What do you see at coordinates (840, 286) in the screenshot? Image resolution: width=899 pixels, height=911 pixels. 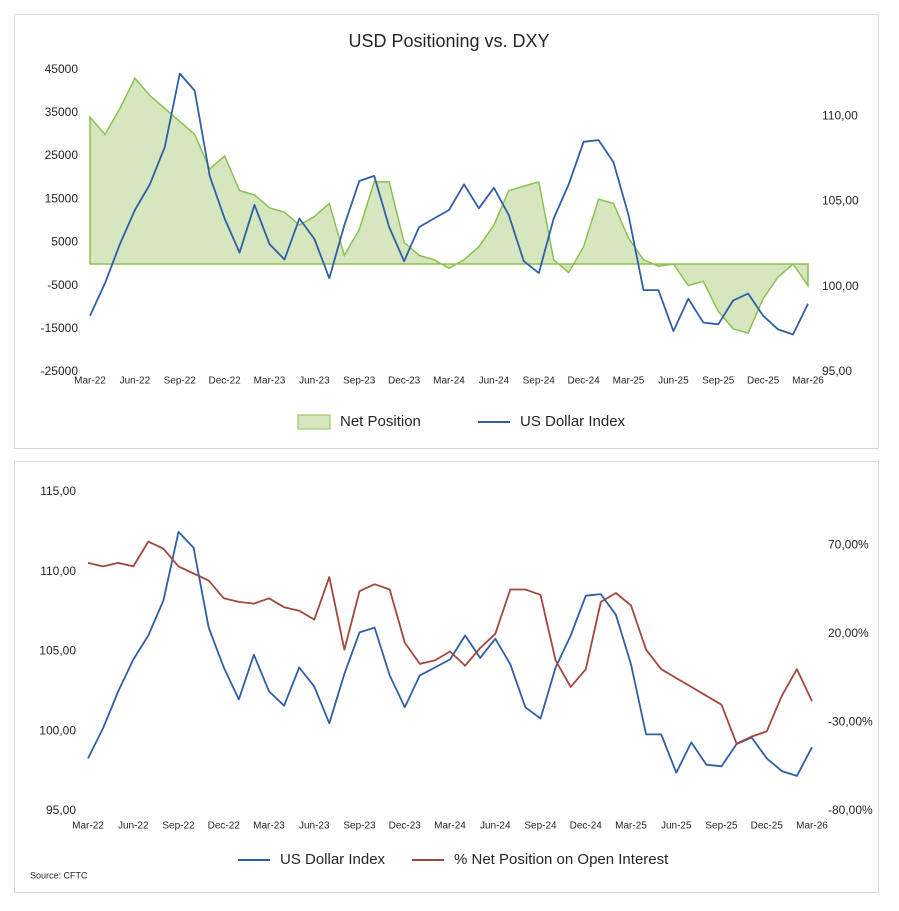 I see `y2-tick-label: 100,00` at bounding box center [840, 286].